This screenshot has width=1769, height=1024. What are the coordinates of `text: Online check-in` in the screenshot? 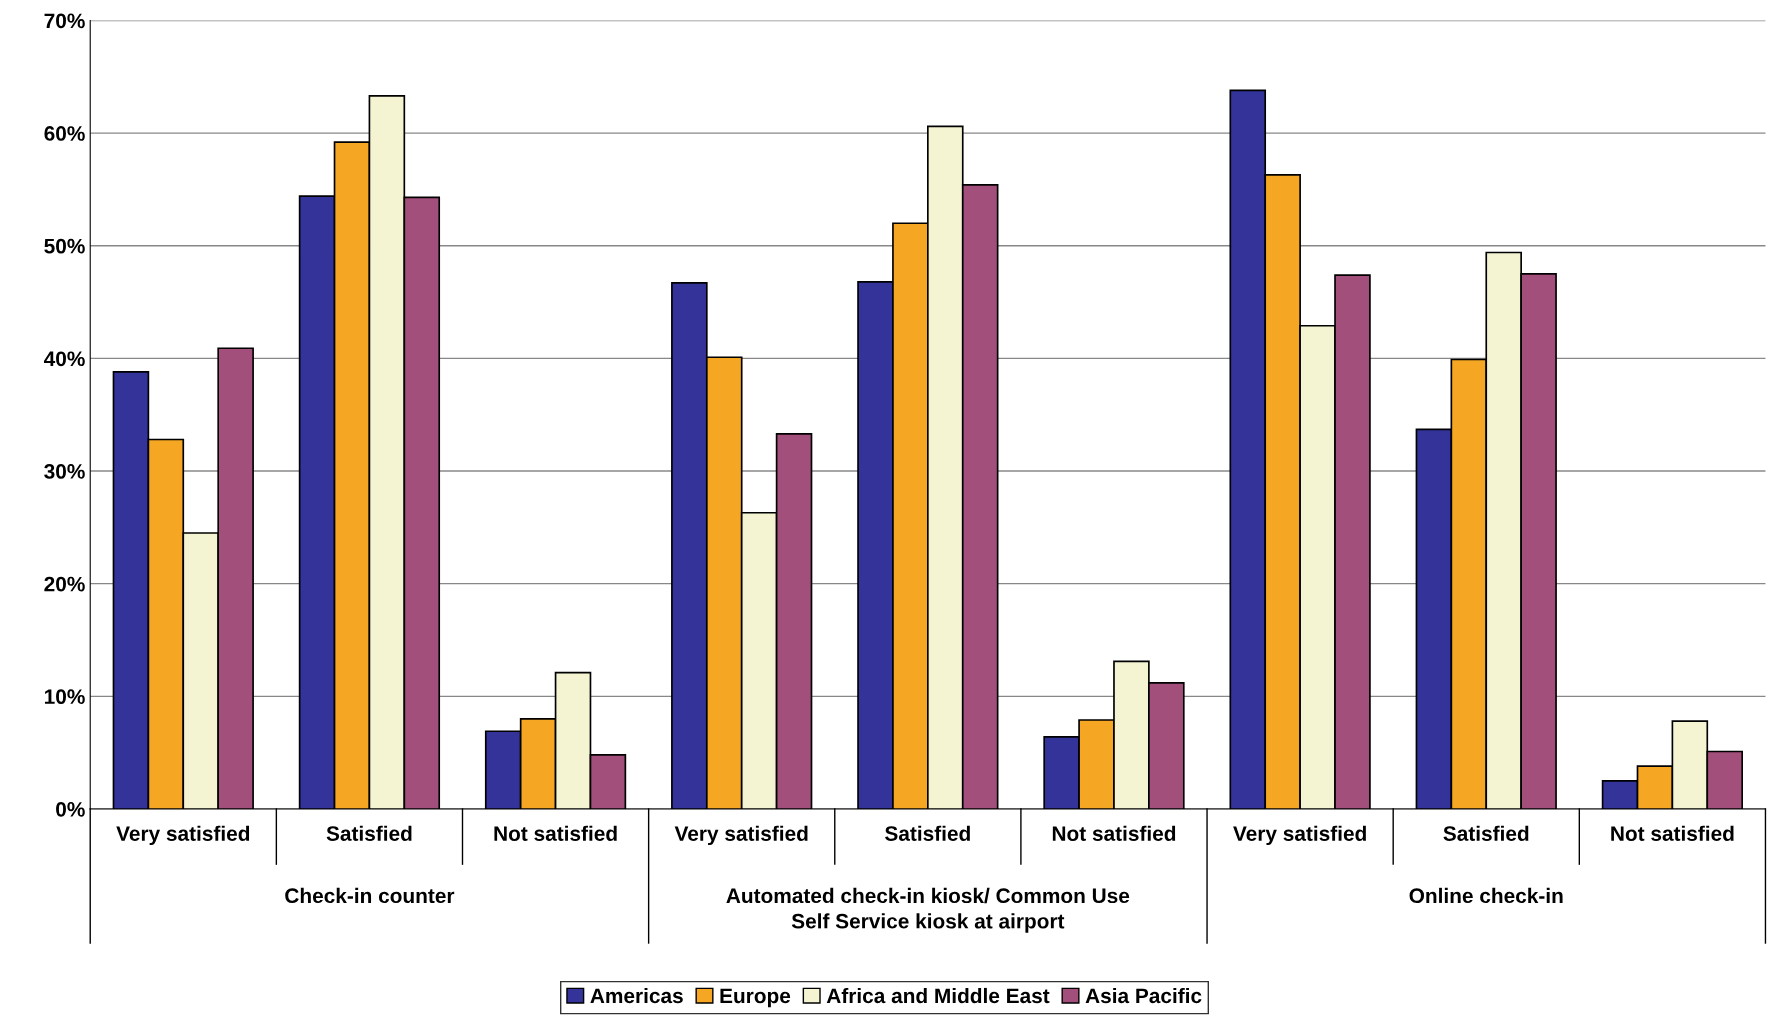 It's located at (1486, 895).